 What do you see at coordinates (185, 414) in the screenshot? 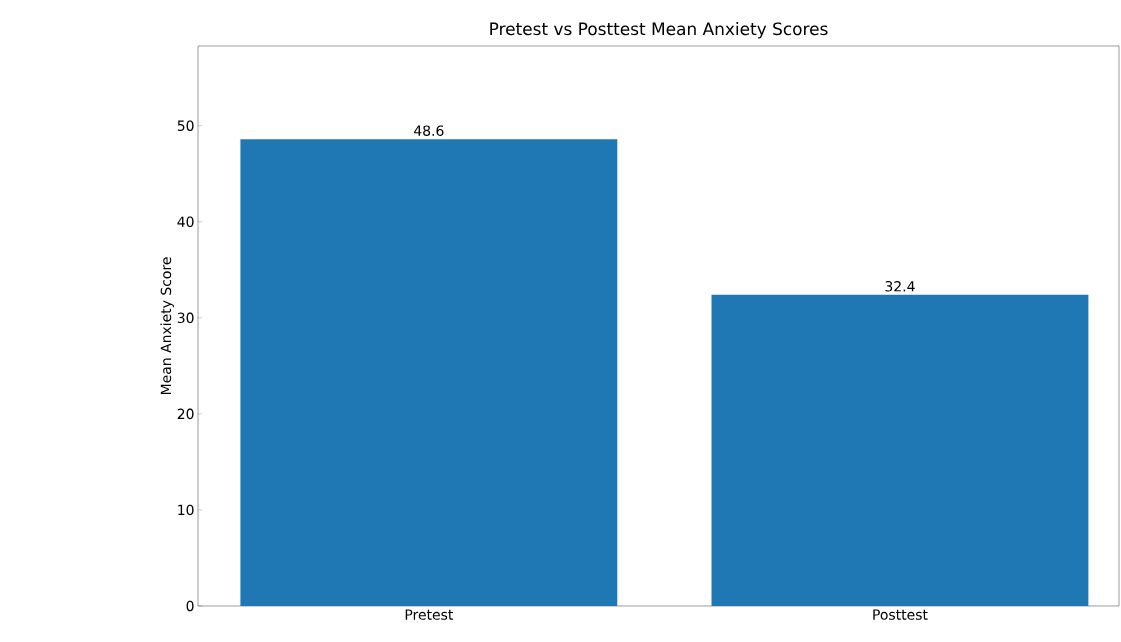
I see `y-tick-label: 20` at bounding box center [185, 414].